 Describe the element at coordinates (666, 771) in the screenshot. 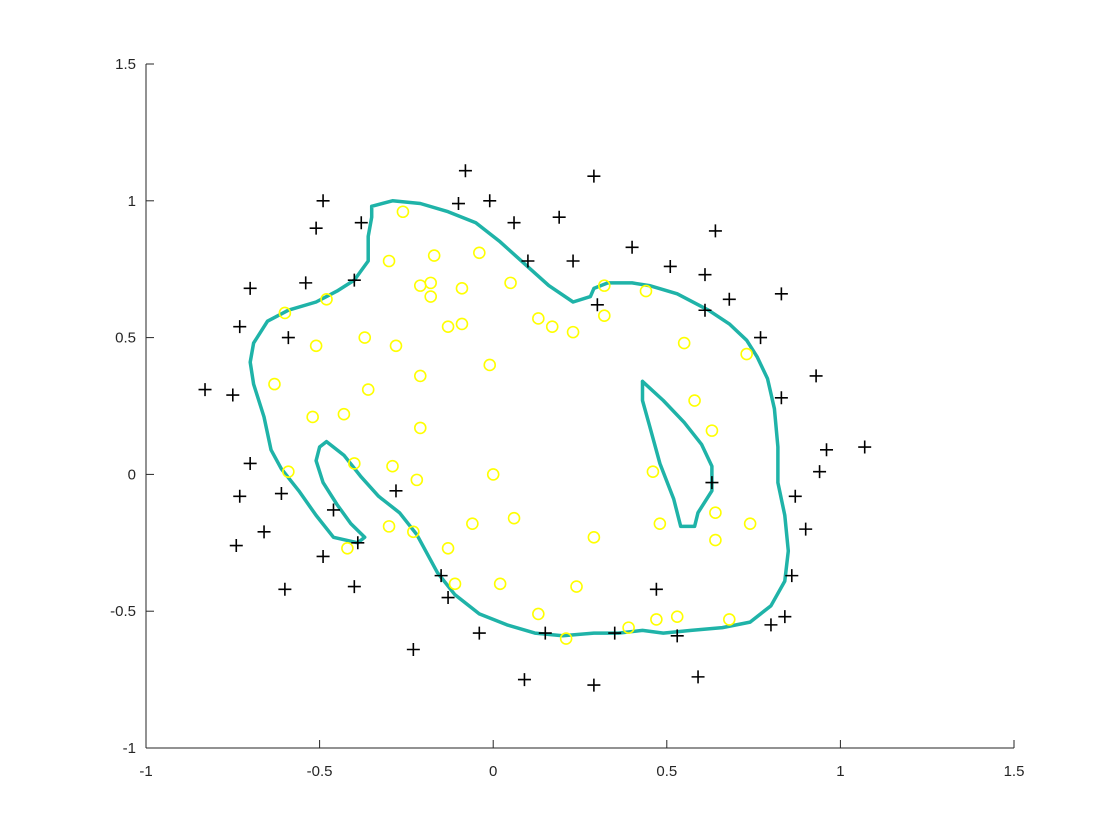

I see `x-tick-label: 0.5` at that location.